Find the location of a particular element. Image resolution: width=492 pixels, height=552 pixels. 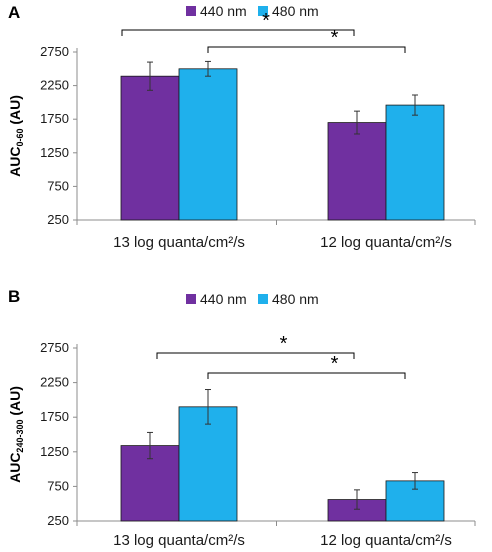

y-axis-title-subscript: 0-60 is located at coordinates (20, 138).